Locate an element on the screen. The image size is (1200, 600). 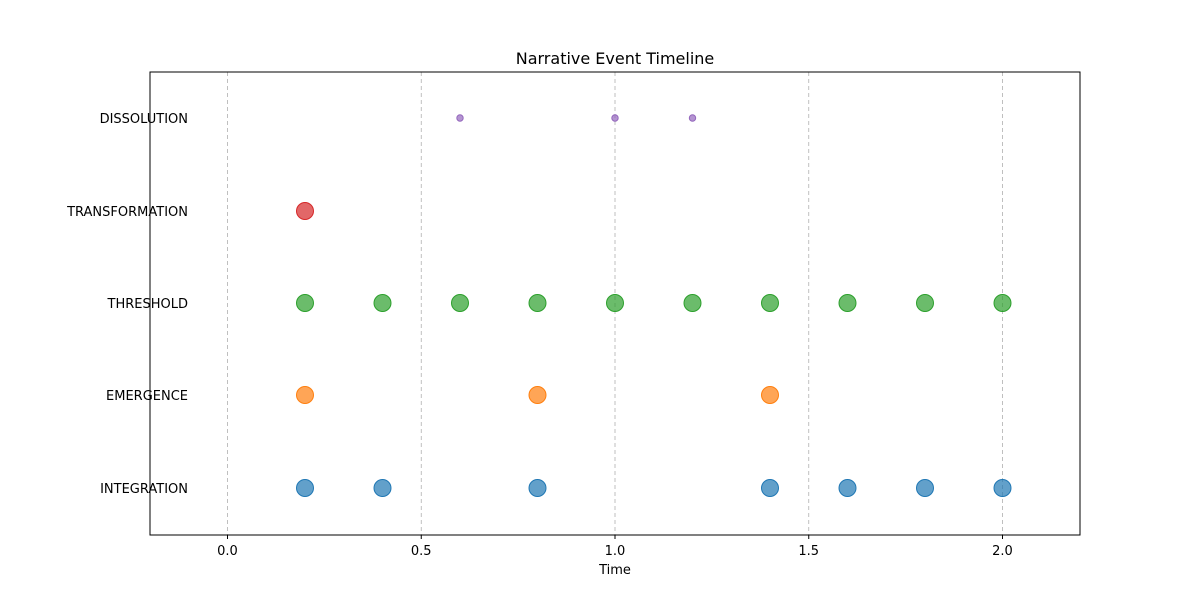
chart-title: Narrative Event Timeline is located at coordinates (615, 58).